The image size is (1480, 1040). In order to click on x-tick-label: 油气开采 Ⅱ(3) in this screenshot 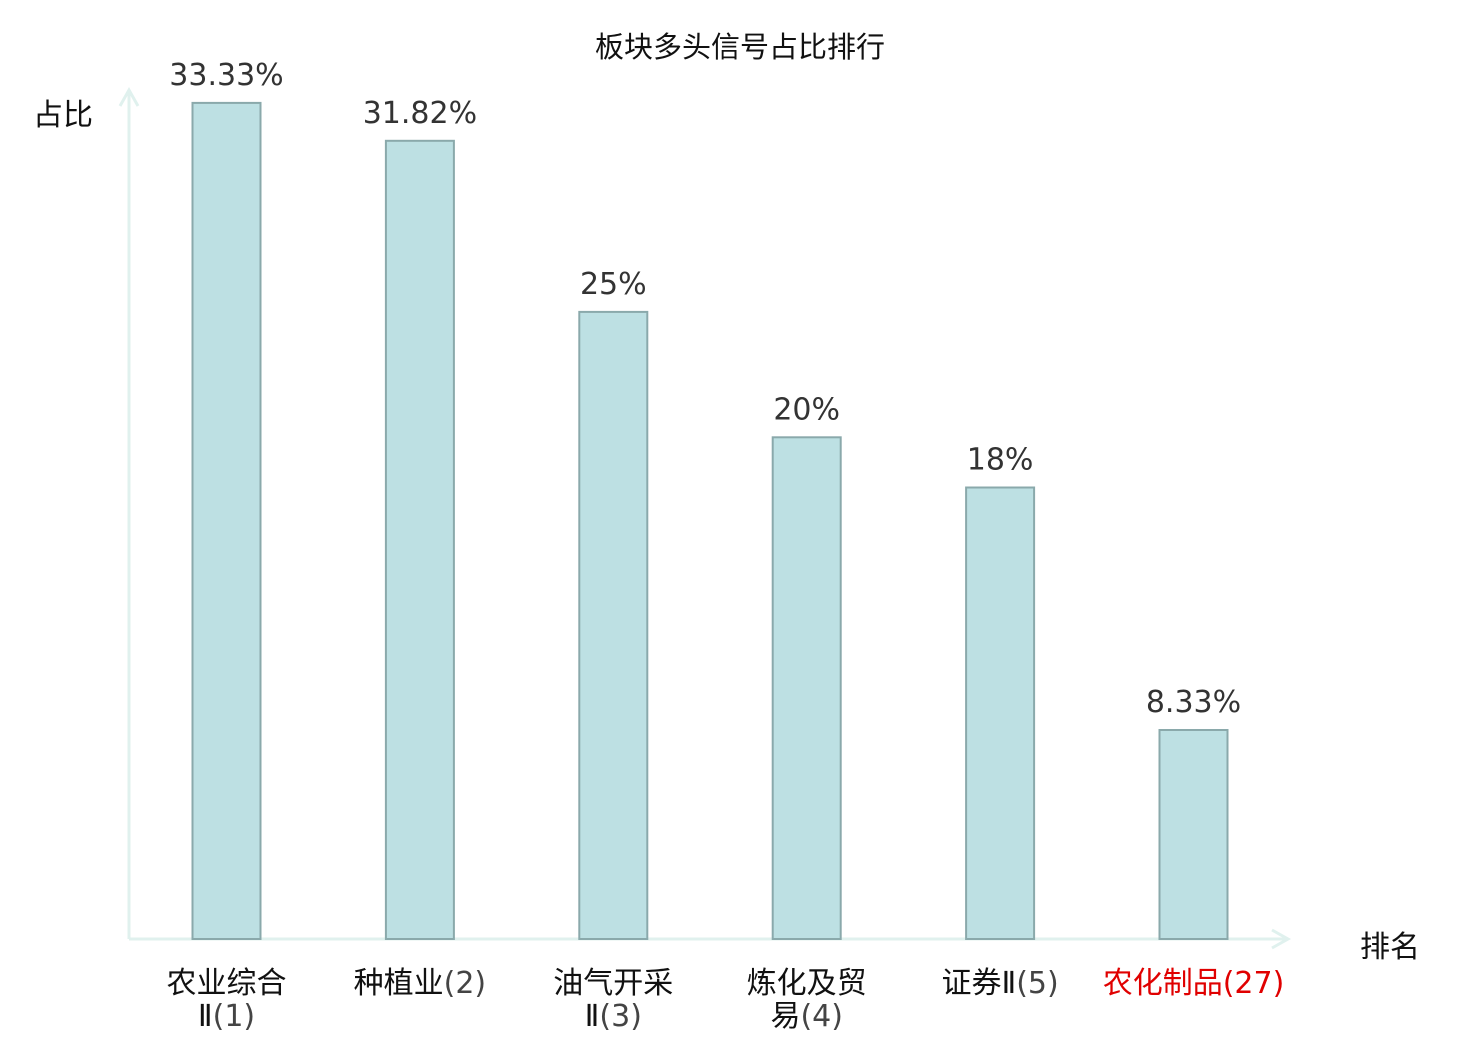, I will do `click(613, 1000)`.